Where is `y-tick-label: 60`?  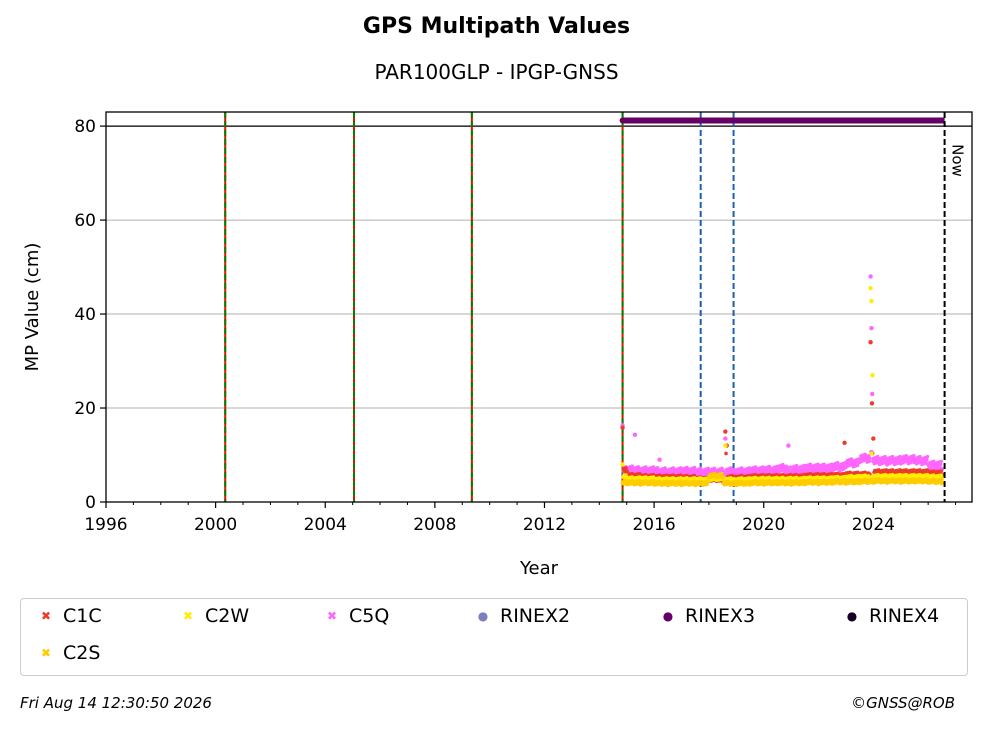
y-tick-label: 60 is located at coordinates (85, 221).